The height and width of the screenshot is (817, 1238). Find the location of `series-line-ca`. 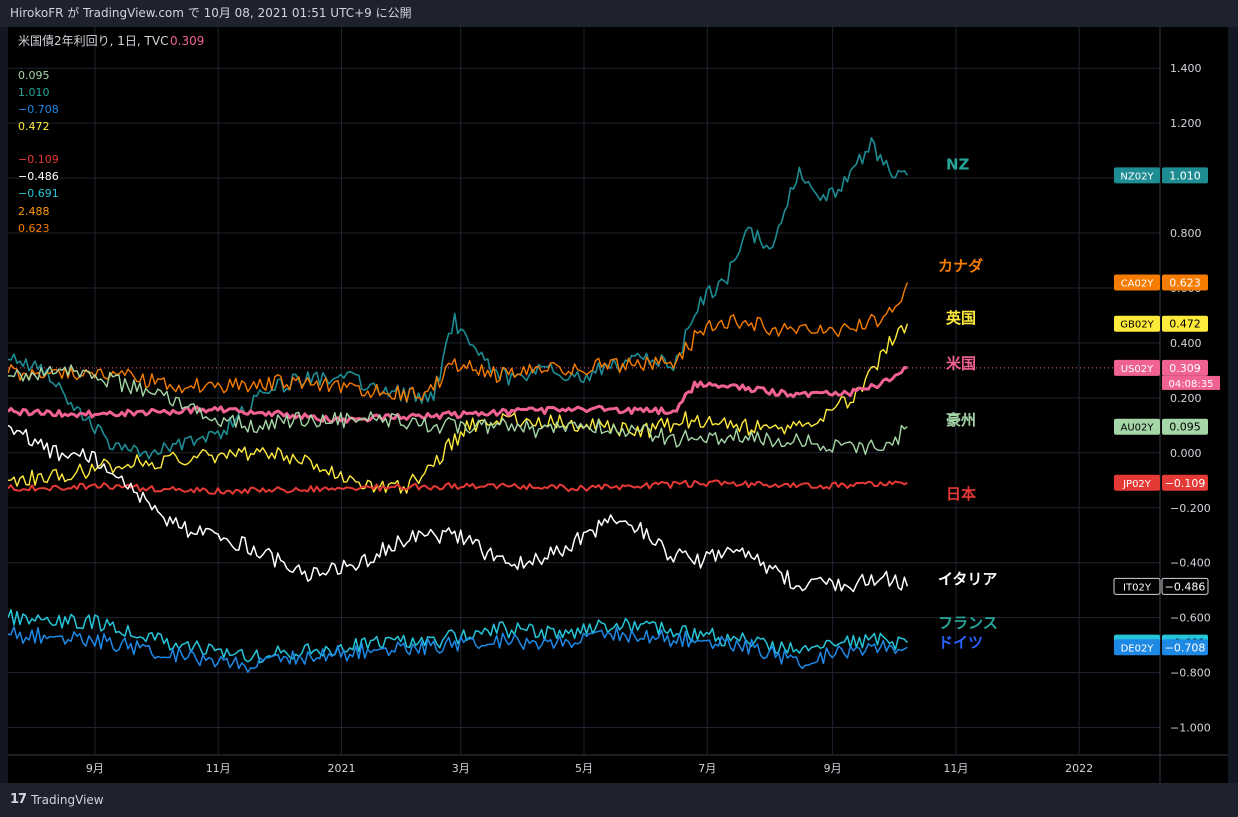

series-line-ca is located at coordinates (458, 342).